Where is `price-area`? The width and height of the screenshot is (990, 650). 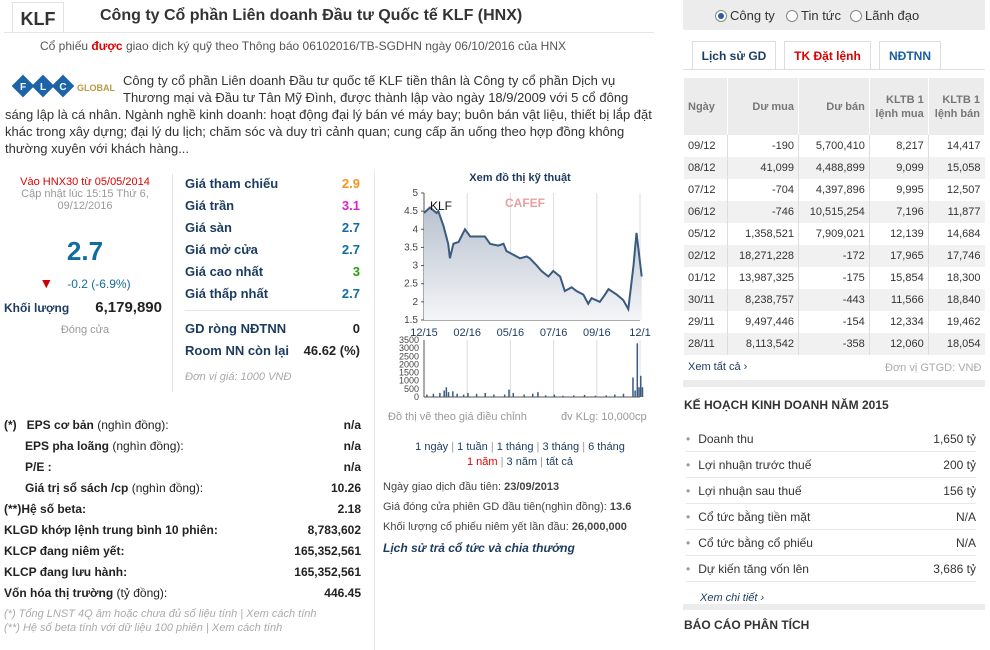 price-area is located at coordinates (533, 263).